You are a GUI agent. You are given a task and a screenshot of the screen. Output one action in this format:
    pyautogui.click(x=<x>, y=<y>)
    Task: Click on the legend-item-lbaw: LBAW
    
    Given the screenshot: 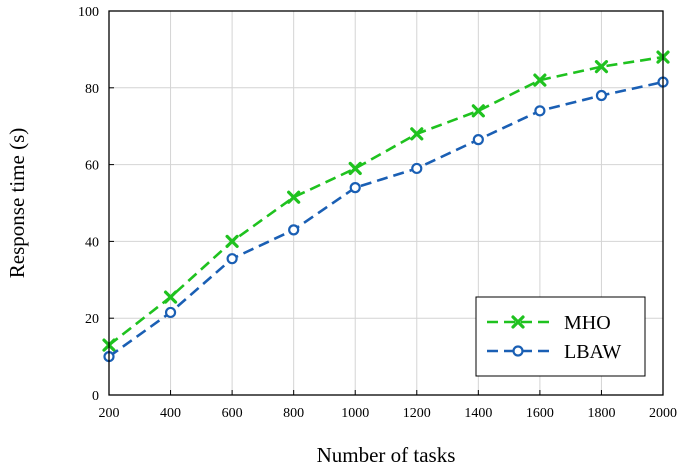 What is the action you would take?
    pyautogui.click(x=554, y=352)
    